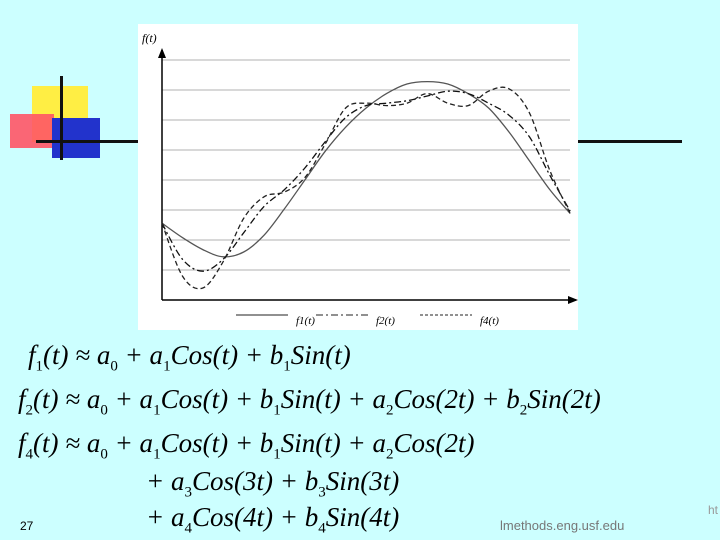 The height and width of the screenshot is (540, 720). What do you see at coordinates (456, 399) in the screenshot?
I see `eq2-part4: Cos(2t) + b` at bounding box center [456, 399].